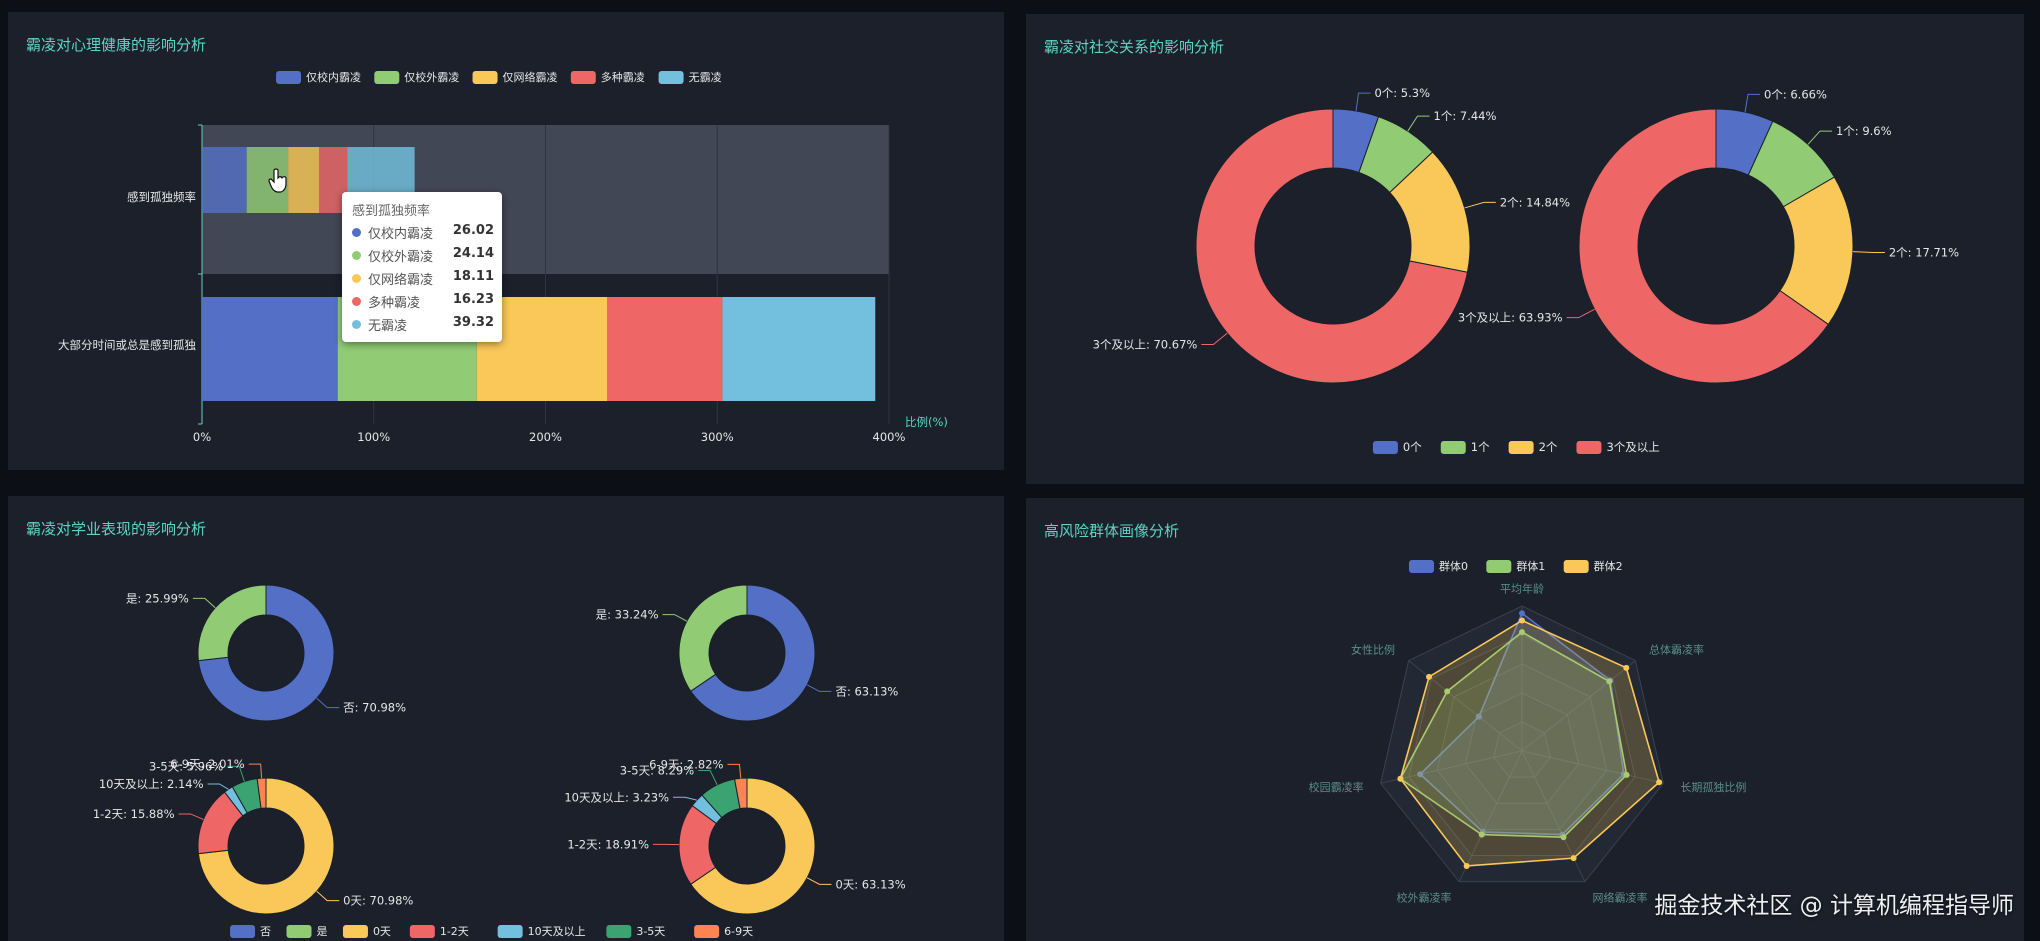 The width and height of the screenshot is (2040, 941). Describe the element at coordinates (423, 324) in the screenshot. I see `tooltip-row: 无霸凌 39.32` at that location.